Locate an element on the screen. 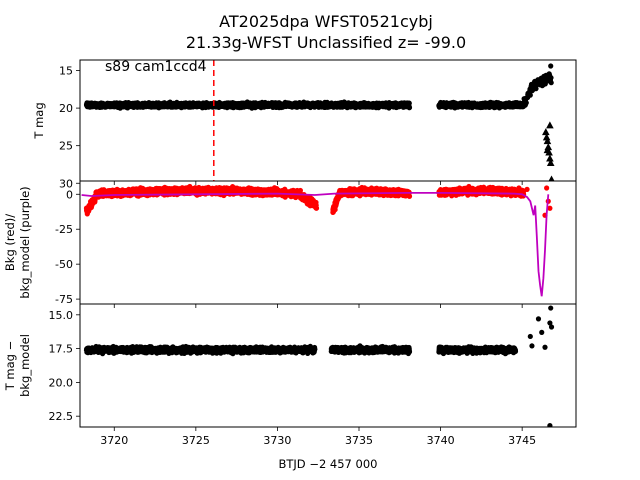 Image resolution: width=640 pixels, height=480 pixels. title-line-2: 21.33g-WFST Unclassified z= -99.0 is located at coordinates (326, 42).